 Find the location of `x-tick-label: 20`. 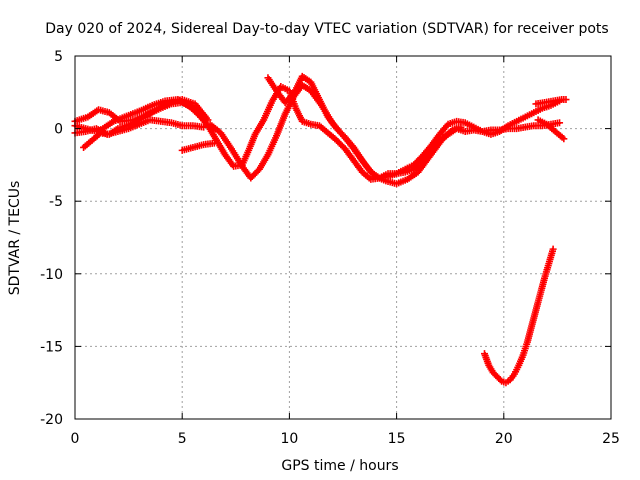

x-tick-label: 20 is located at coordinates (504, 439).